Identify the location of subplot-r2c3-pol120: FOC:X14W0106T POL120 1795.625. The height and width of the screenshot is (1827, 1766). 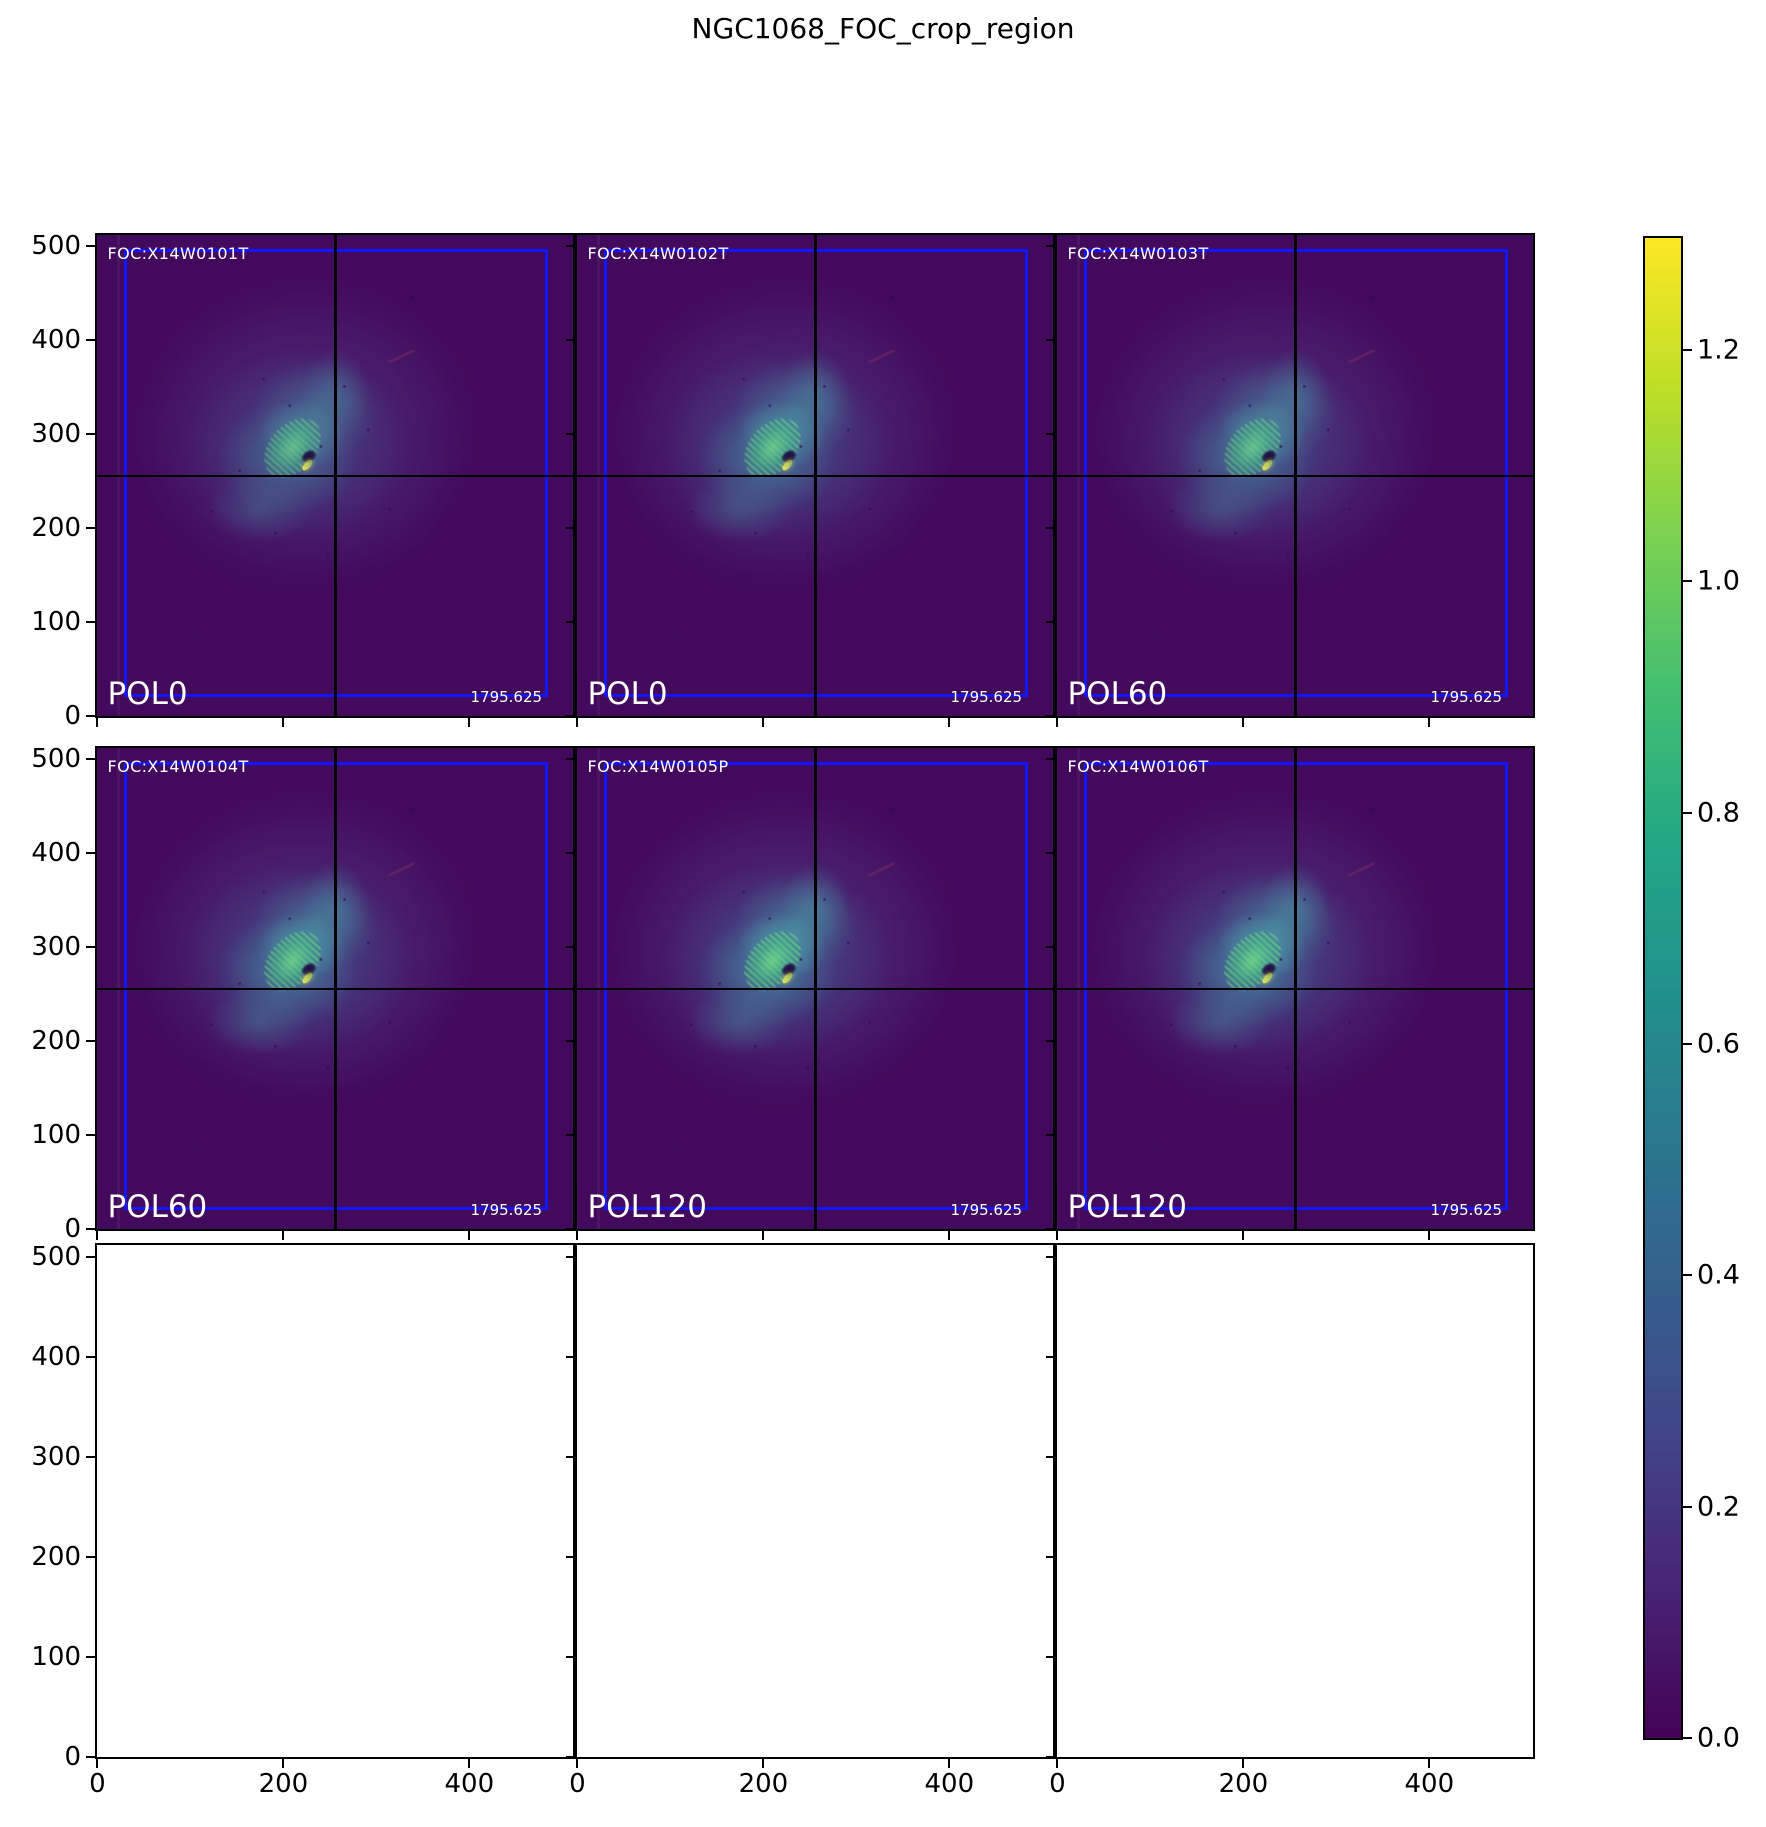
(1290, 993).